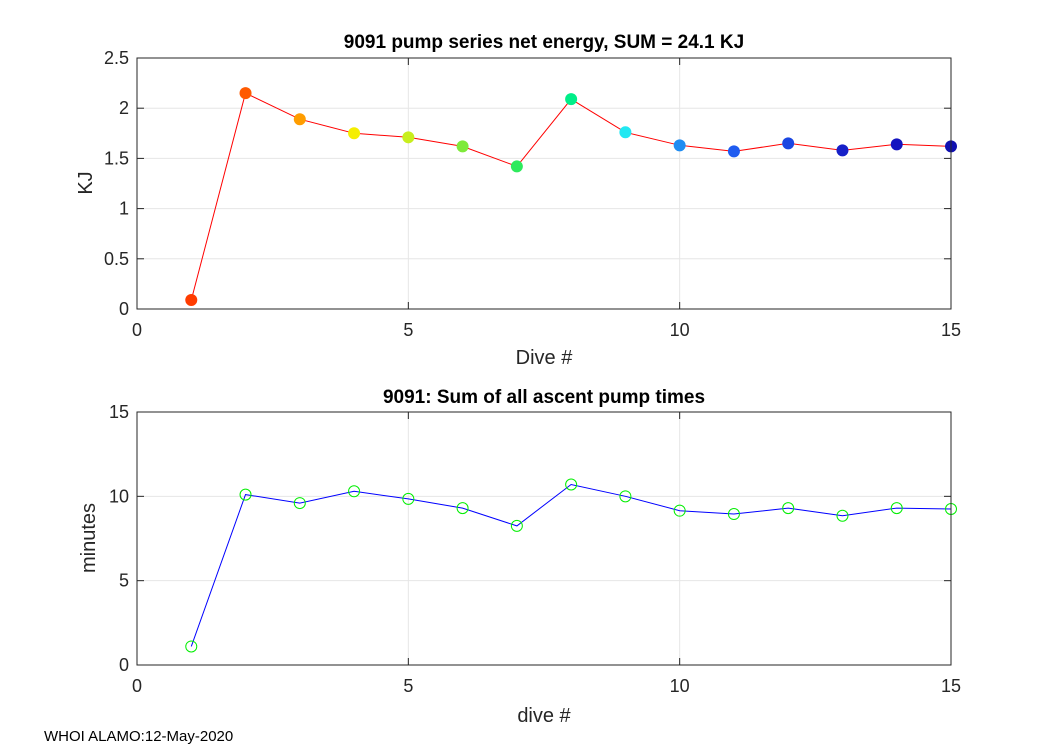 The width and height of the screenshot is (1050, 750). What do you see at coordinates (116, 158) in the screenshot?
I see `energy-y-tick-label: 1.5` at bounding box center [116, 158].